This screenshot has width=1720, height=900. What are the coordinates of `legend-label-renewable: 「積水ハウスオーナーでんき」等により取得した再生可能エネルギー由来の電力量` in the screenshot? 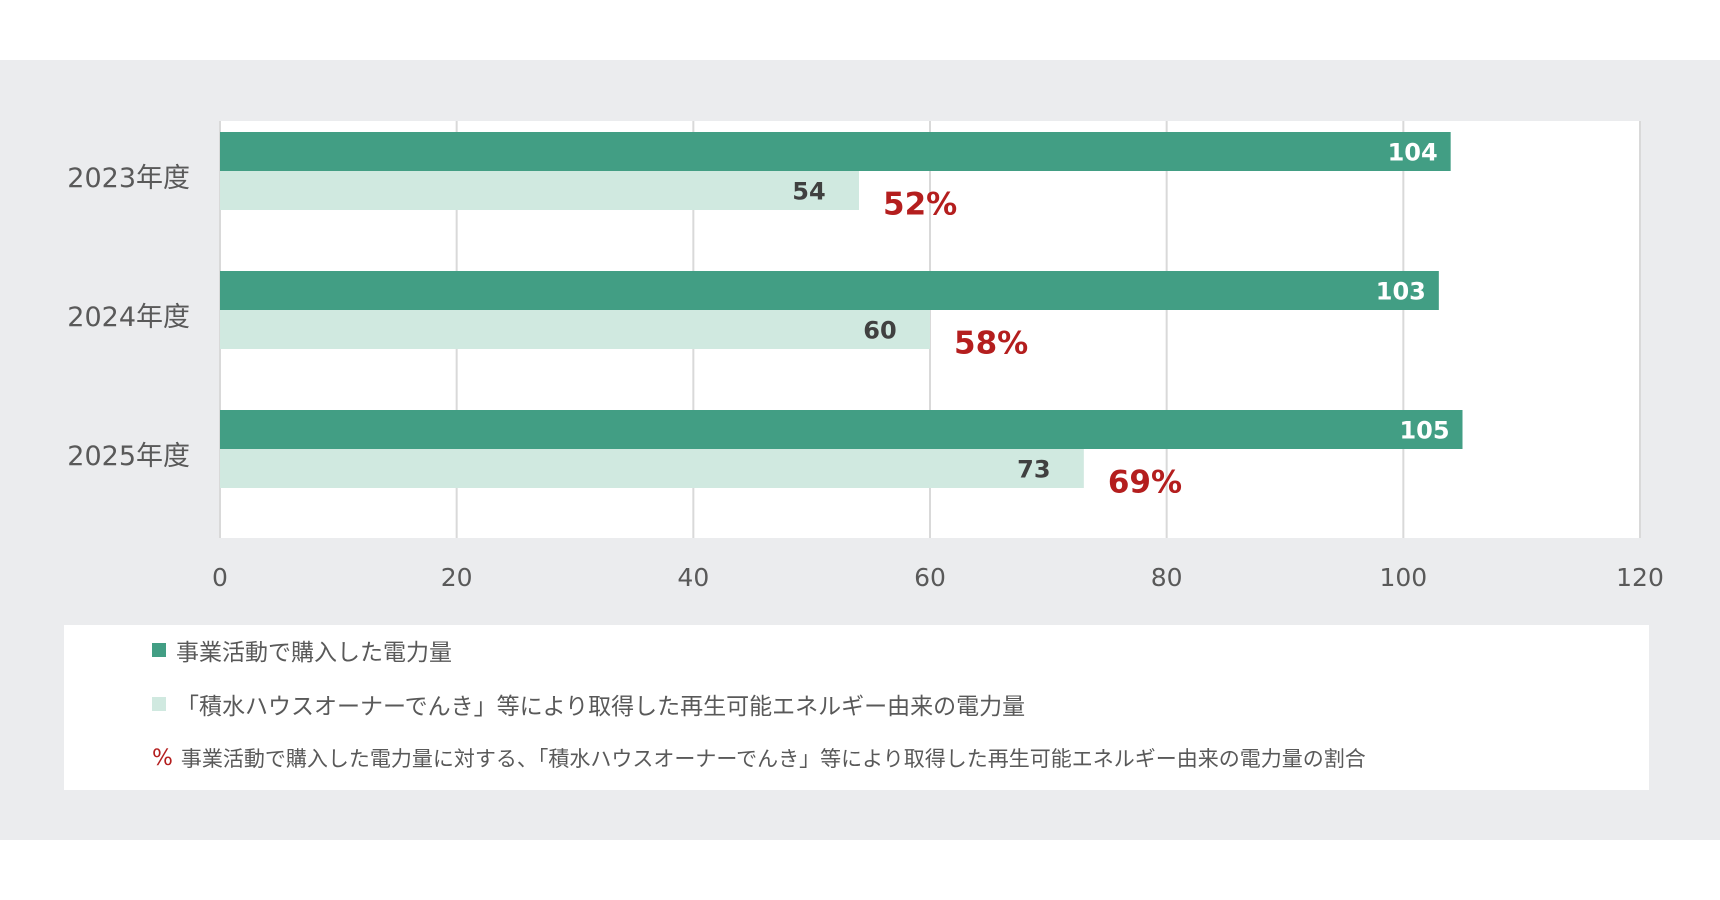 It's located at (601, 707).